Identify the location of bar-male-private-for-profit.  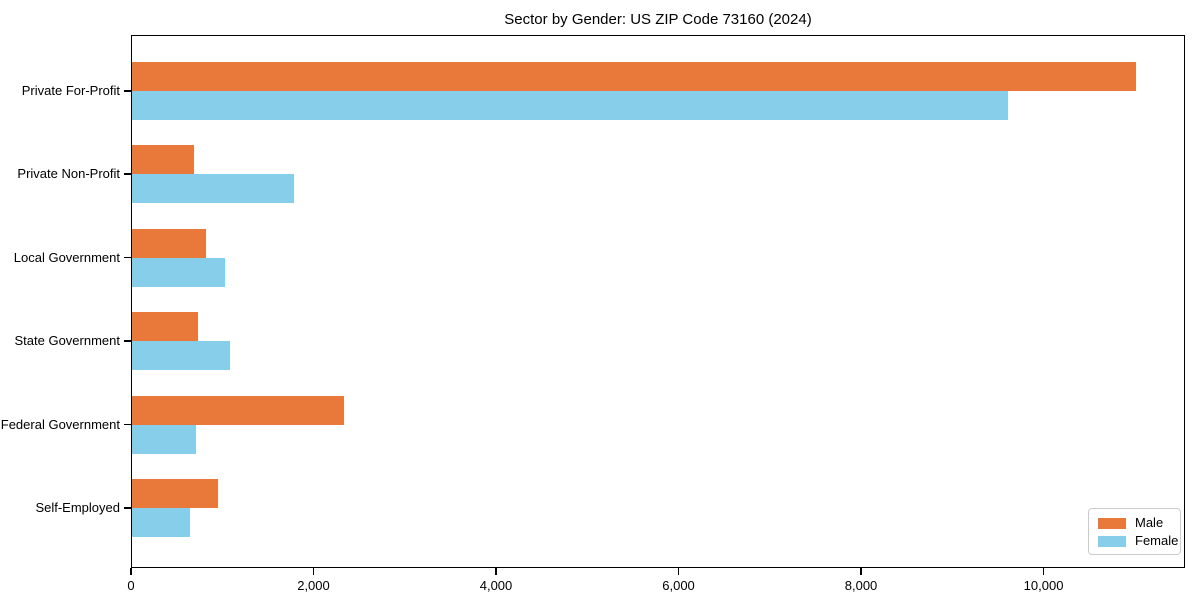
(634, 76).